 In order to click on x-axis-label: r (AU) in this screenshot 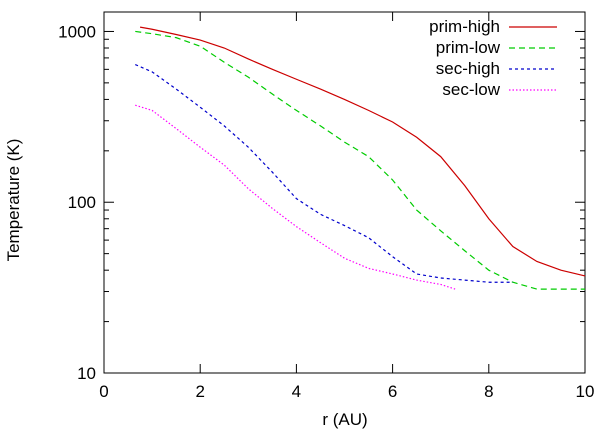, I will do `click(344, 419)`.